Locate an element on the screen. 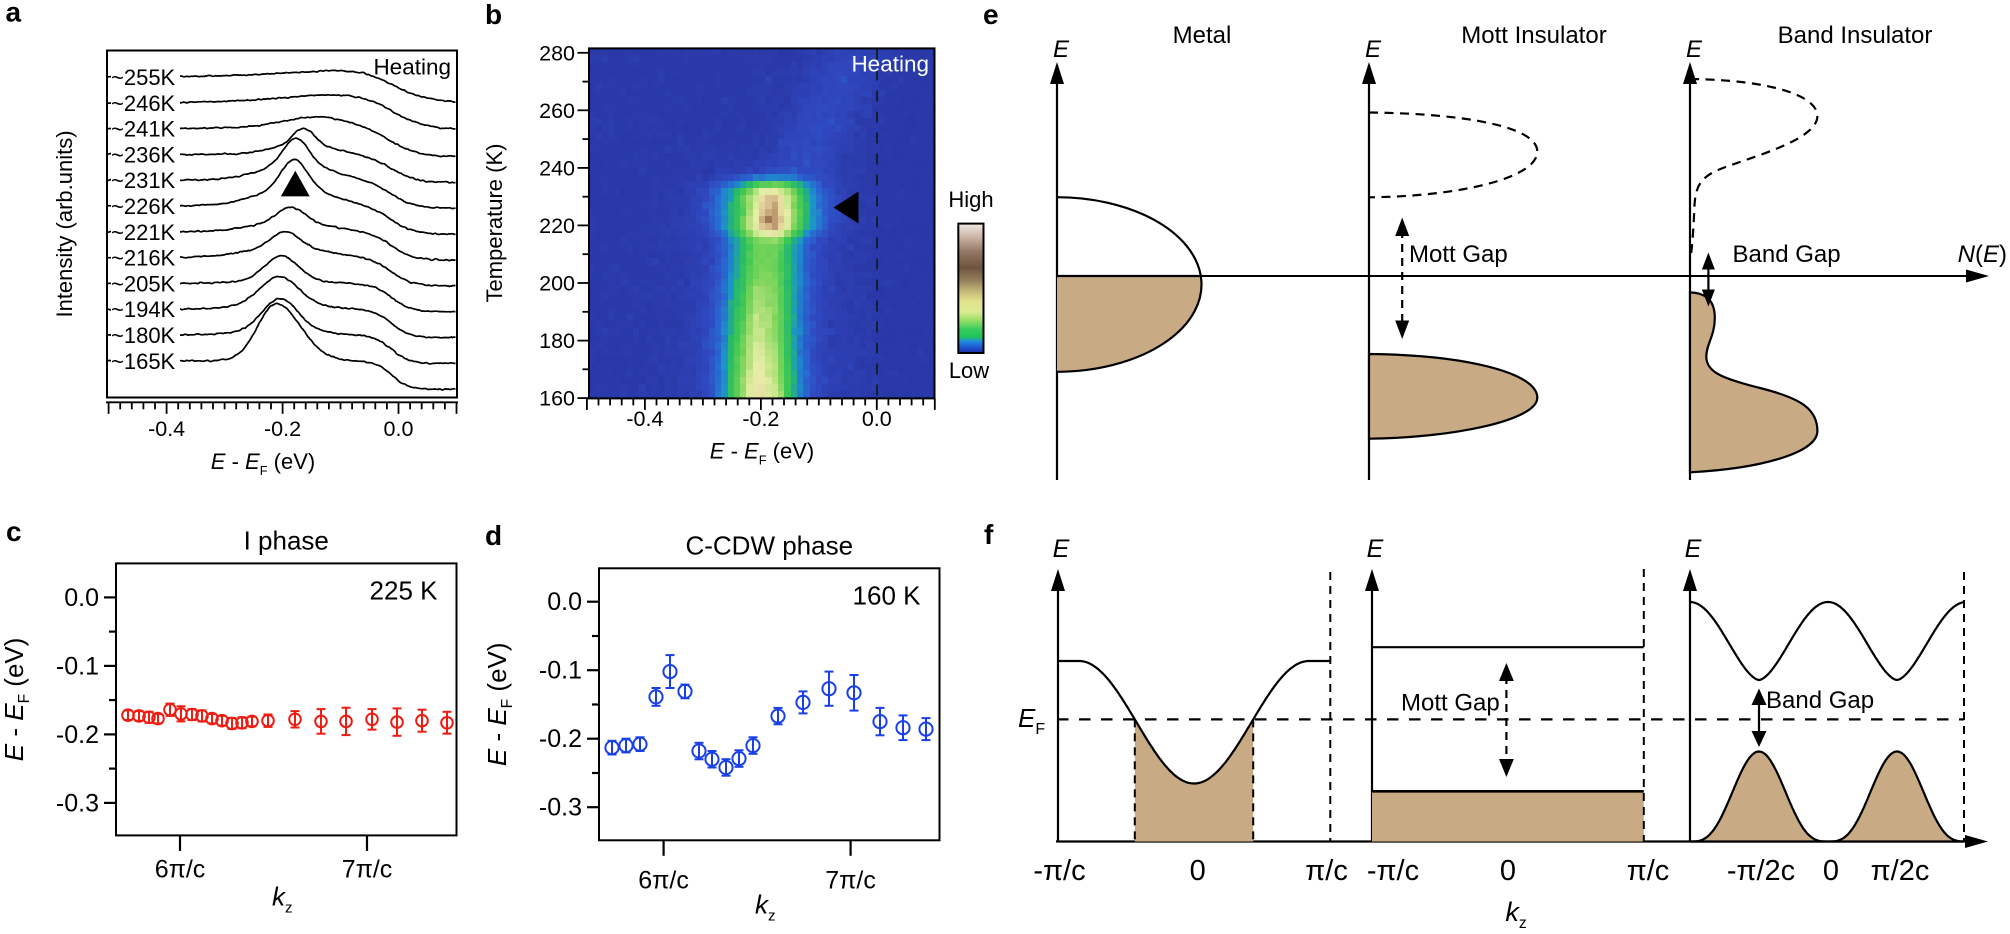 The height and width of the screenshot is (934, 2010). svg-text: ~226K is located at coordinates (143, 206).